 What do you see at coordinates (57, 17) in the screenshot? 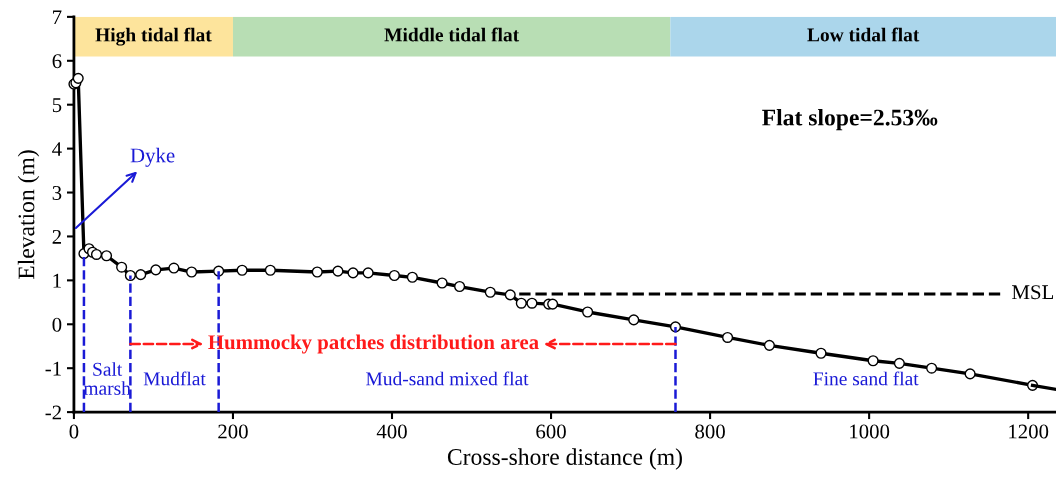
I see `y-tick-label: 7` at bounding box center [57, 17].